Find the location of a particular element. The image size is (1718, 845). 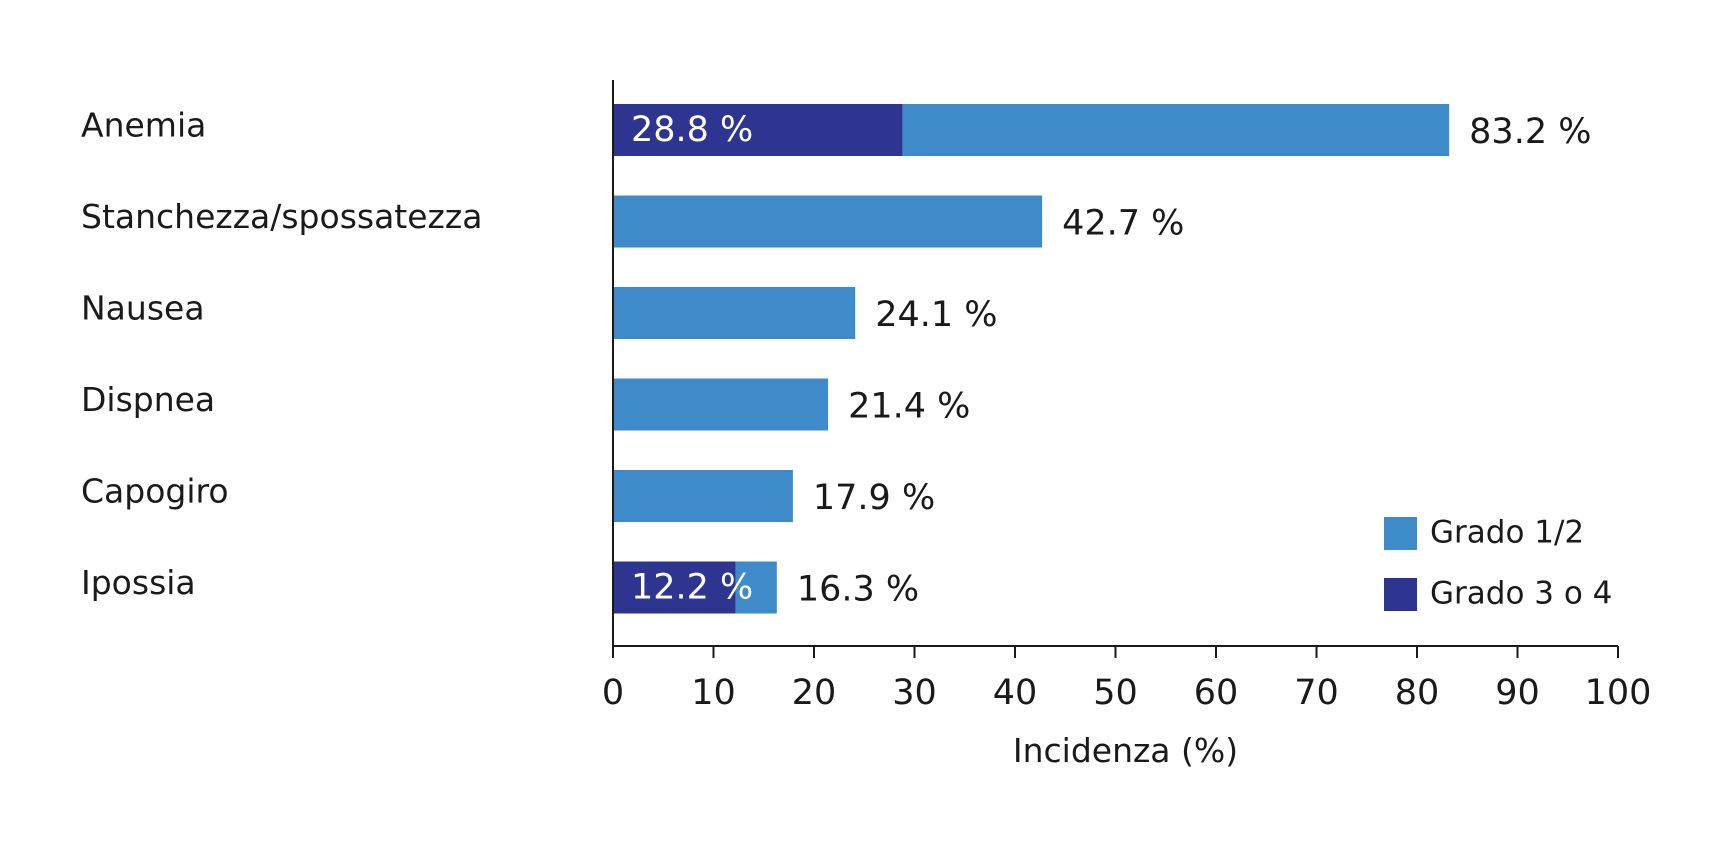

category-label: Ipossia is located at coordinates (138, 582).